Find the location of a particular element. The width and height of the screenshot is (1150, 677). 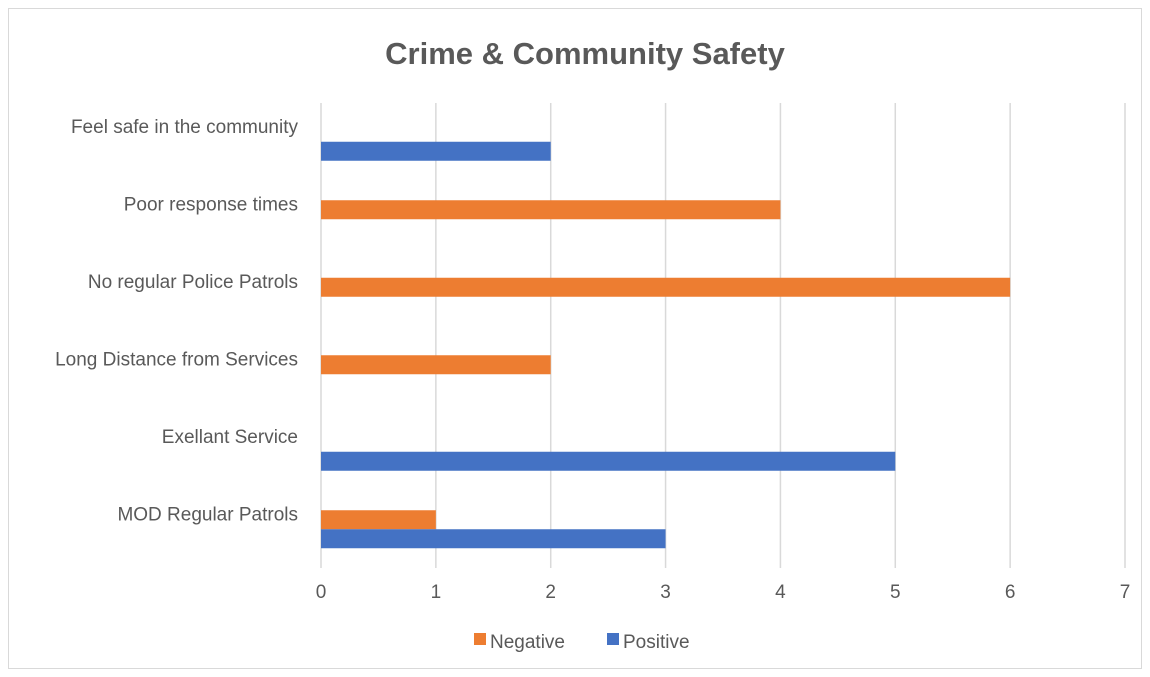

category-label: No regular Police Patrols is located at coordinates (193, 282).